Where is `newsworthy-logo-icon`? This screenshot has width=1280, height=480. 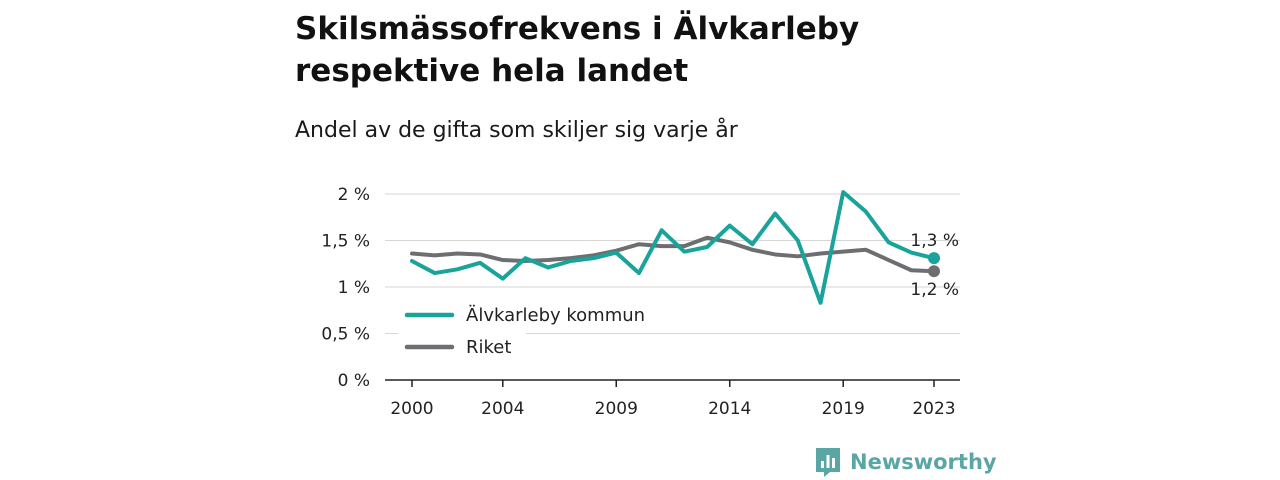
newsworthy-logo-icon is located at coordinates (828, 462).